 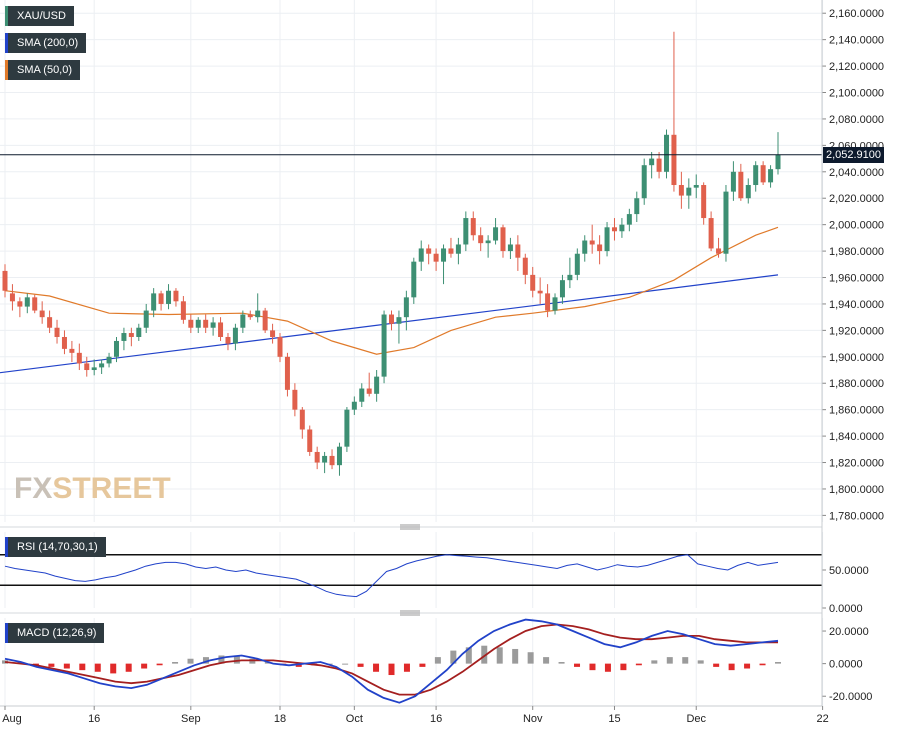 What do you see at coordinates (856, 41) in the screenshot?
I see `y-tick-label: 2,140.0000` at bounding box center [856, 41].